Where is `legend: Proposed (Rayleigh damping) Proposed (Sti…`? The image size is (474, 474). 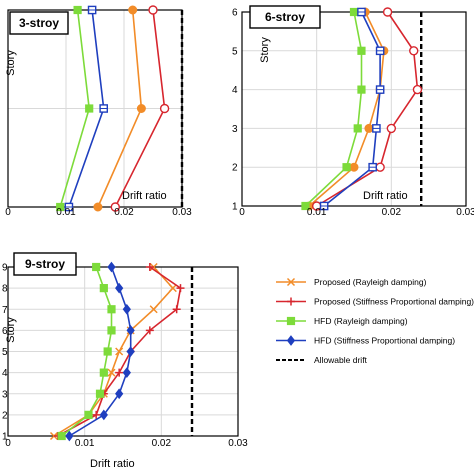 legend: Proposed (Rayleigh damping) Proposed (Sti… is located at coordinates (375, 321).